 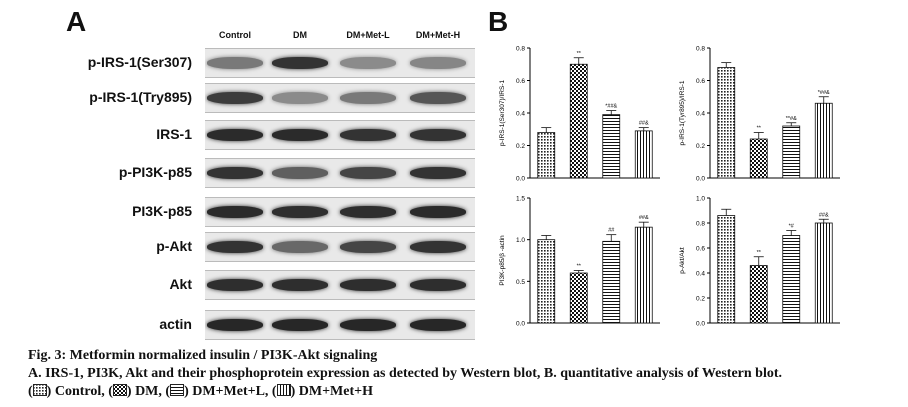 What do you see at coordinates (332, 391) in the screenshot?
I see `legend-label-met-h: ) DM+Met+H` at bounding box center [332, 391].